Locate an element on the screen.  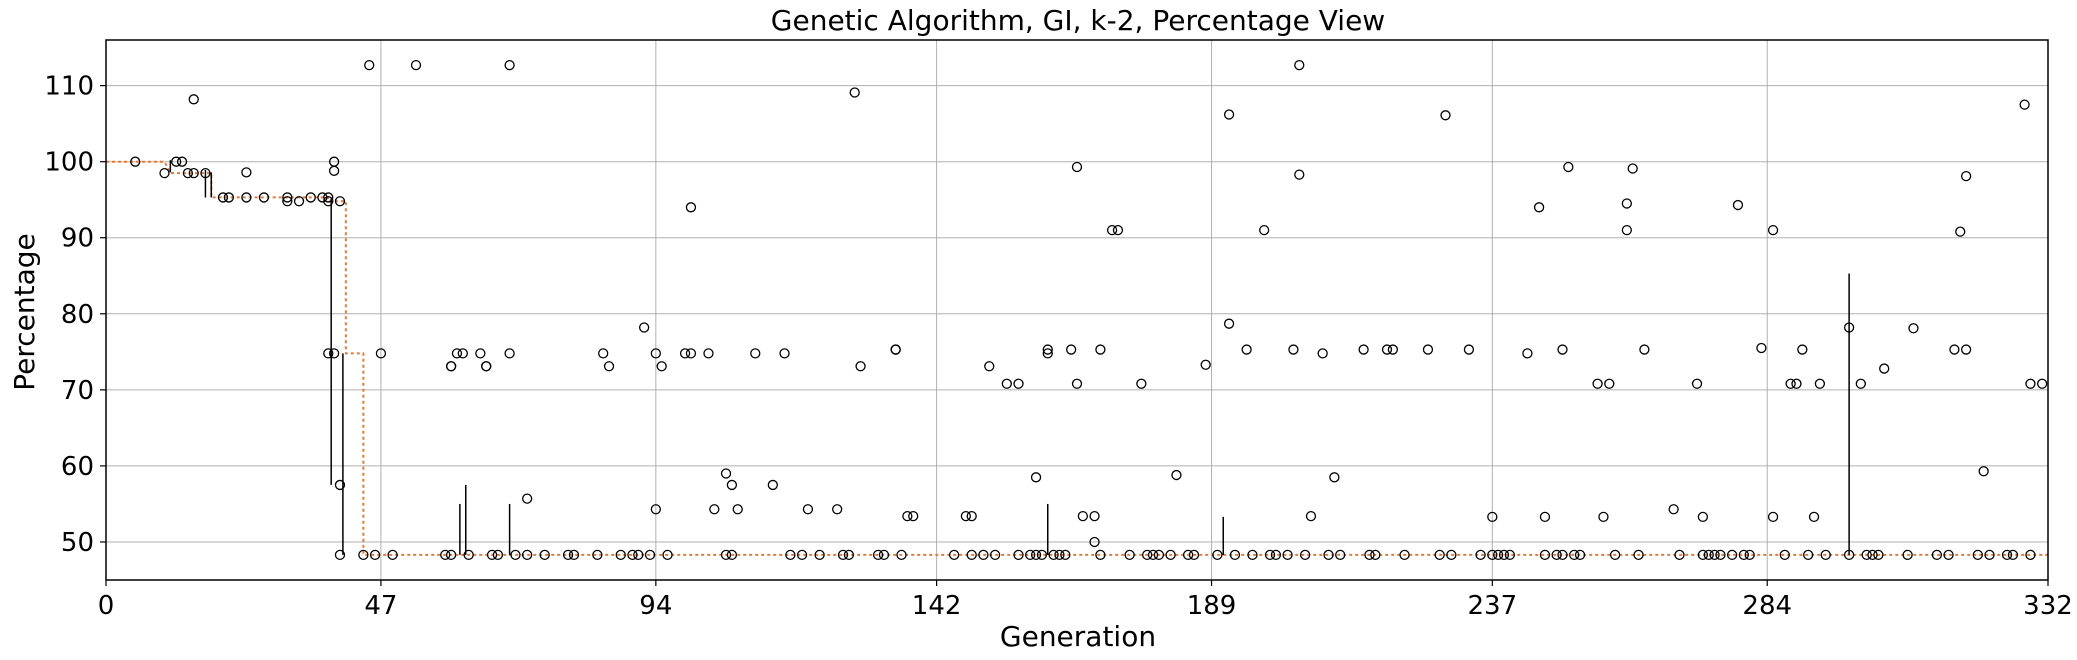
x-axis-label: Generation is located at coordinates (1078, 636).